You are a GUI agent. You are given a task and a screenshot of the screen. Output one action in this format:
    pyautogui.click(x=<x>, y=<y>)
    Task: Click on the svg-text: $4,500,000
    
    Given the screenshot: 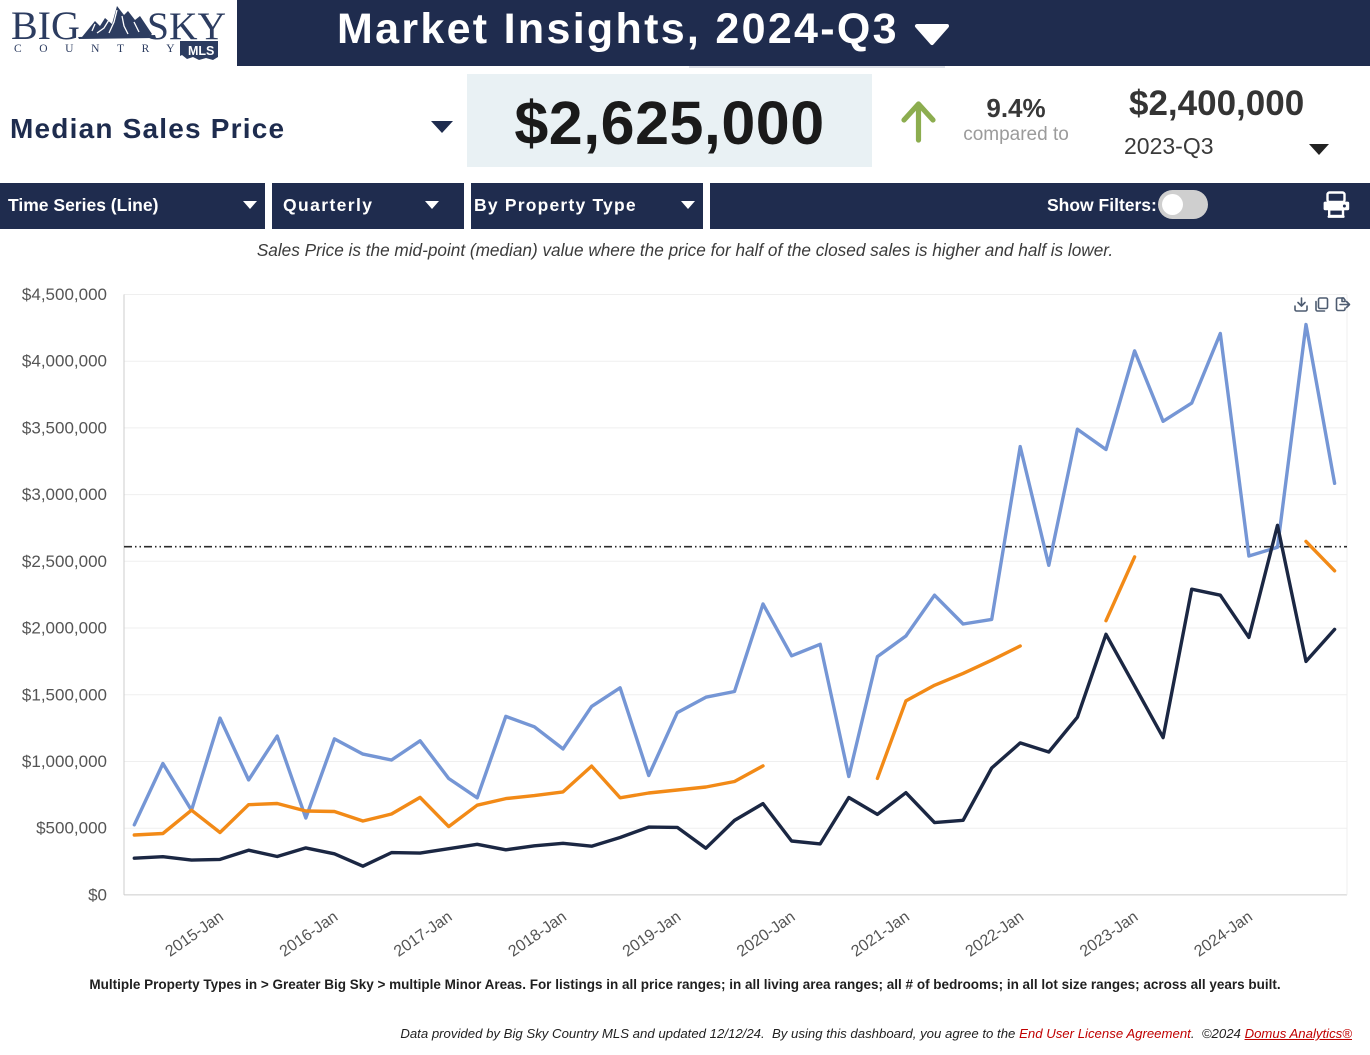 What is the action you would take?
    pyautogui.click(x=64, y=294)
    